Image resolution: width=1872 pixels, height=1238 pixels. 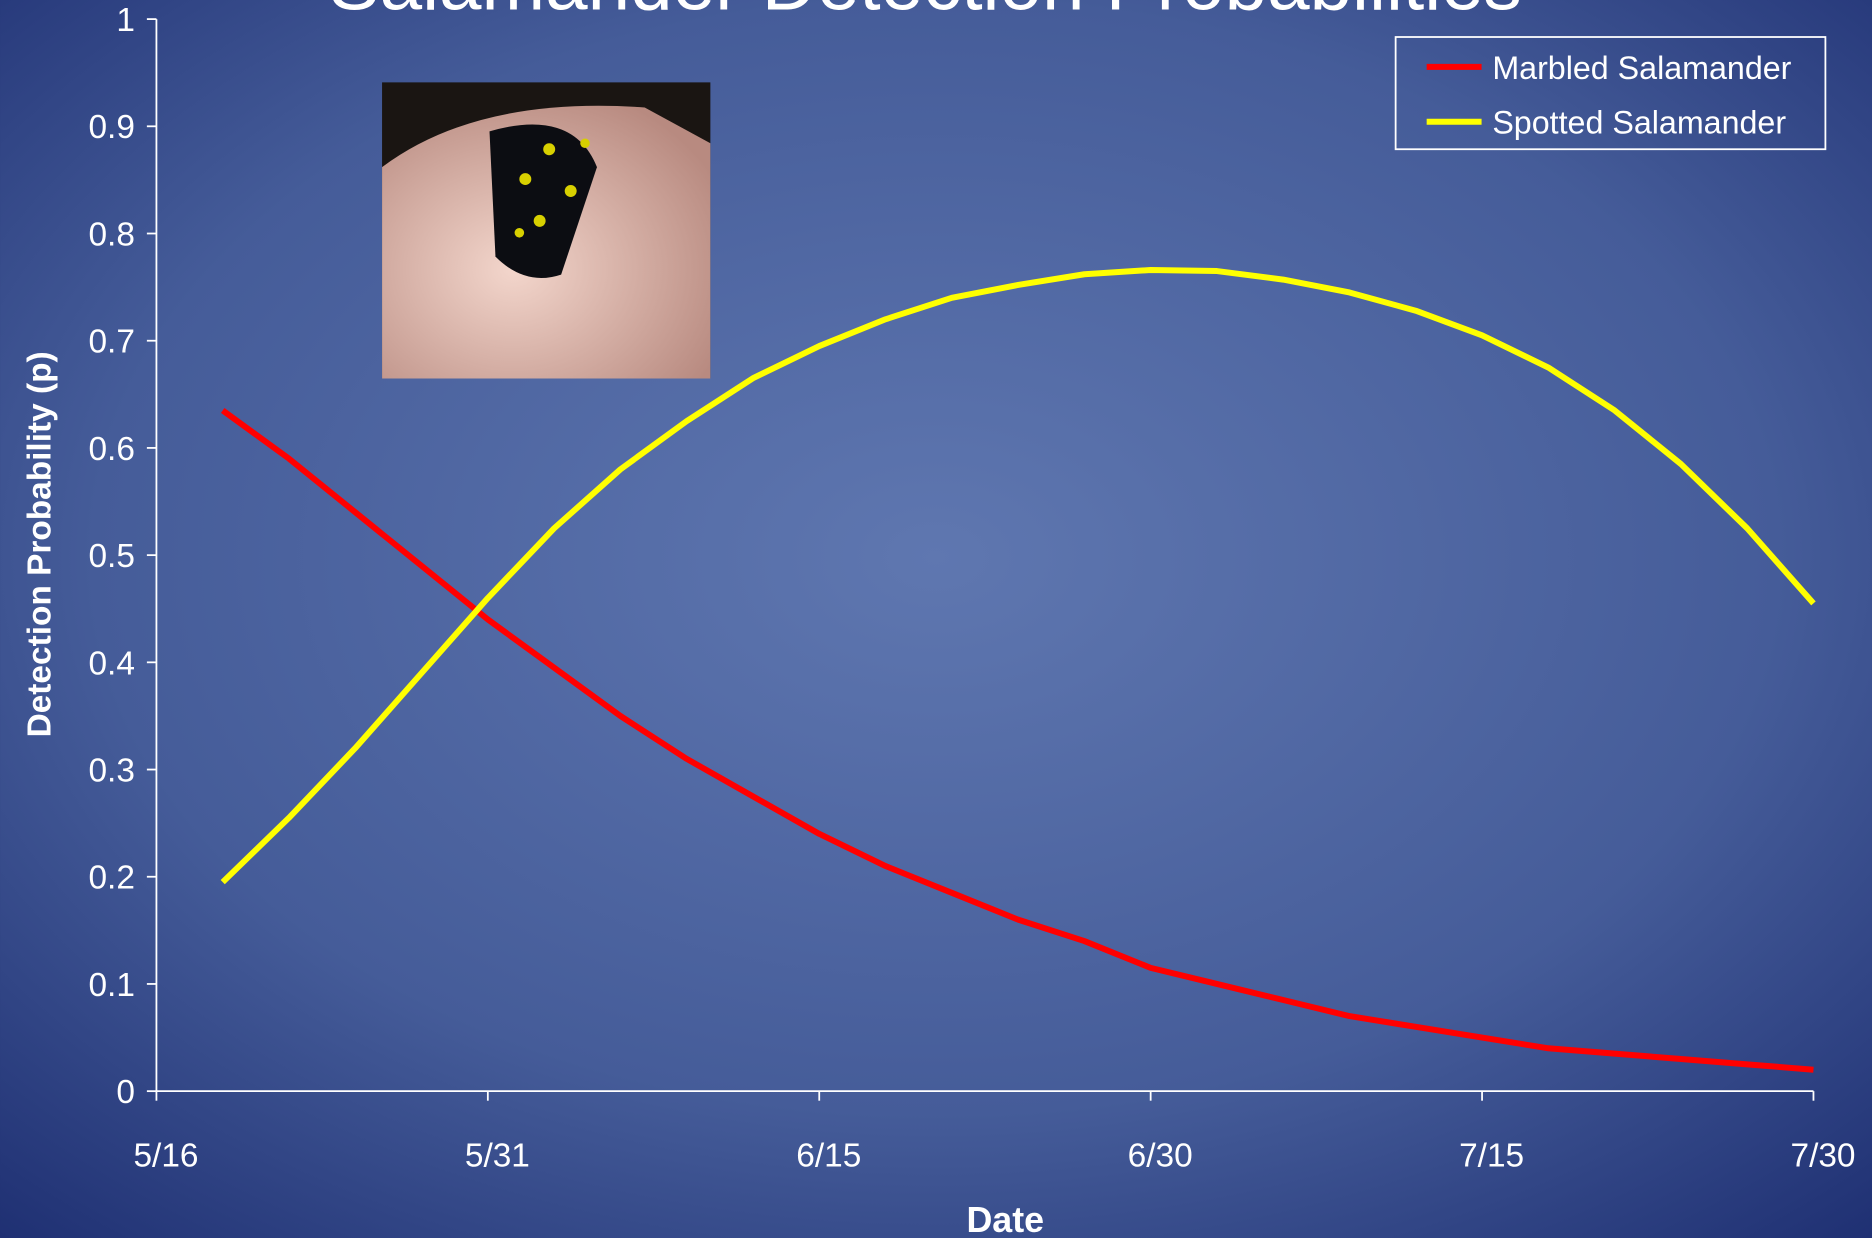 What do you see at coordinates (1639, 123) in the screenshot?
I see `legend-label: Spotted Salamander` at bounding box center [1639, 123].